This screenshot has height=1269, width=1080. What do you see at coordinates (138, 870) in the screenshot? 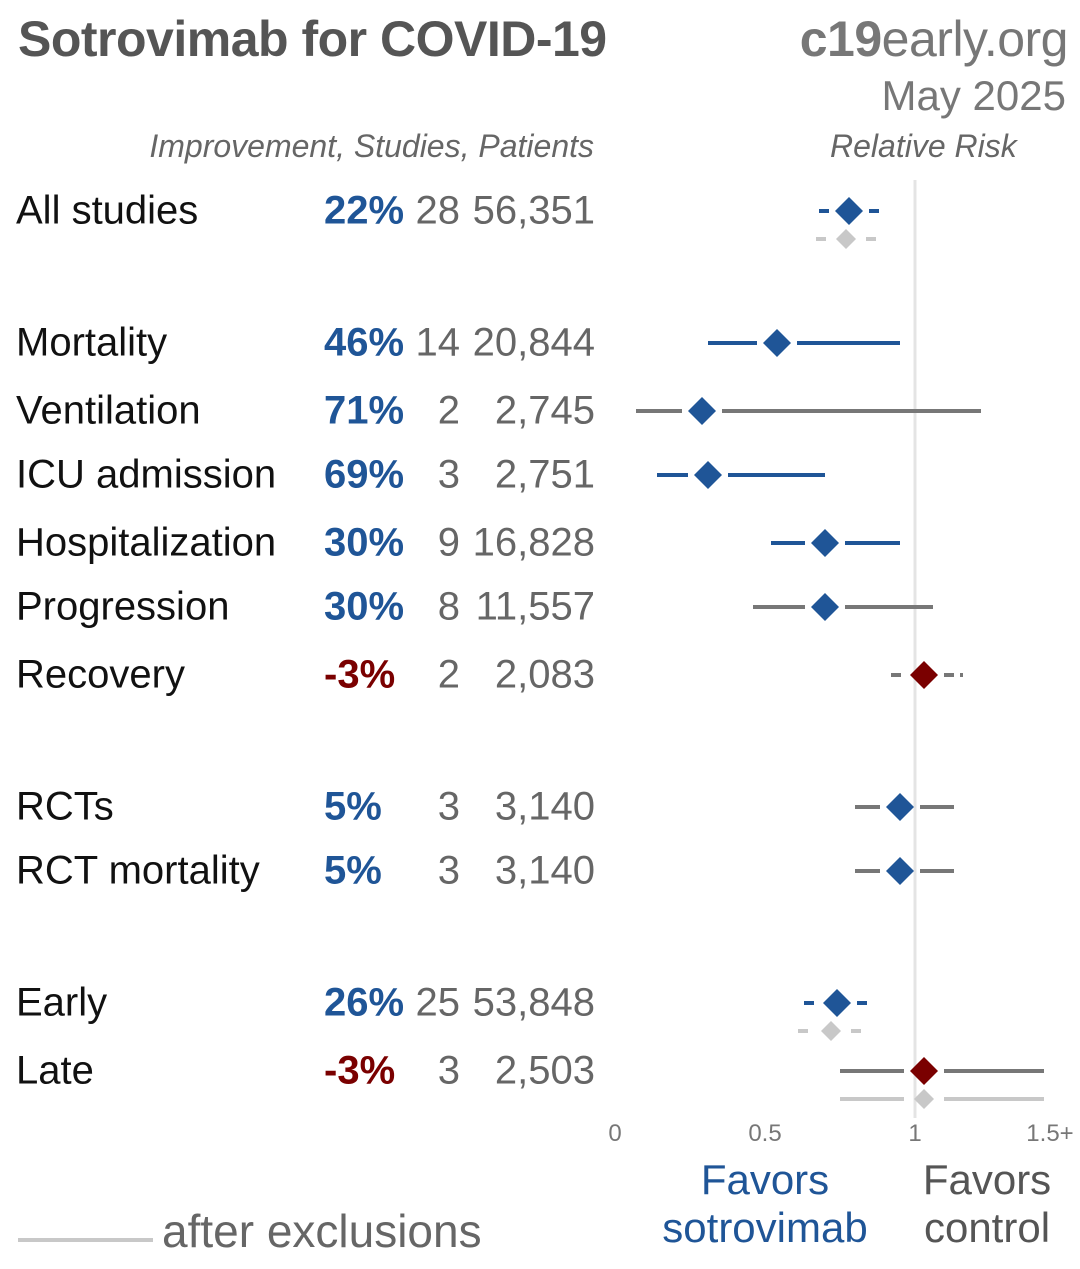
I see `row-label-rct-mortality: RCT mortality` at bounding box center [138, 870].